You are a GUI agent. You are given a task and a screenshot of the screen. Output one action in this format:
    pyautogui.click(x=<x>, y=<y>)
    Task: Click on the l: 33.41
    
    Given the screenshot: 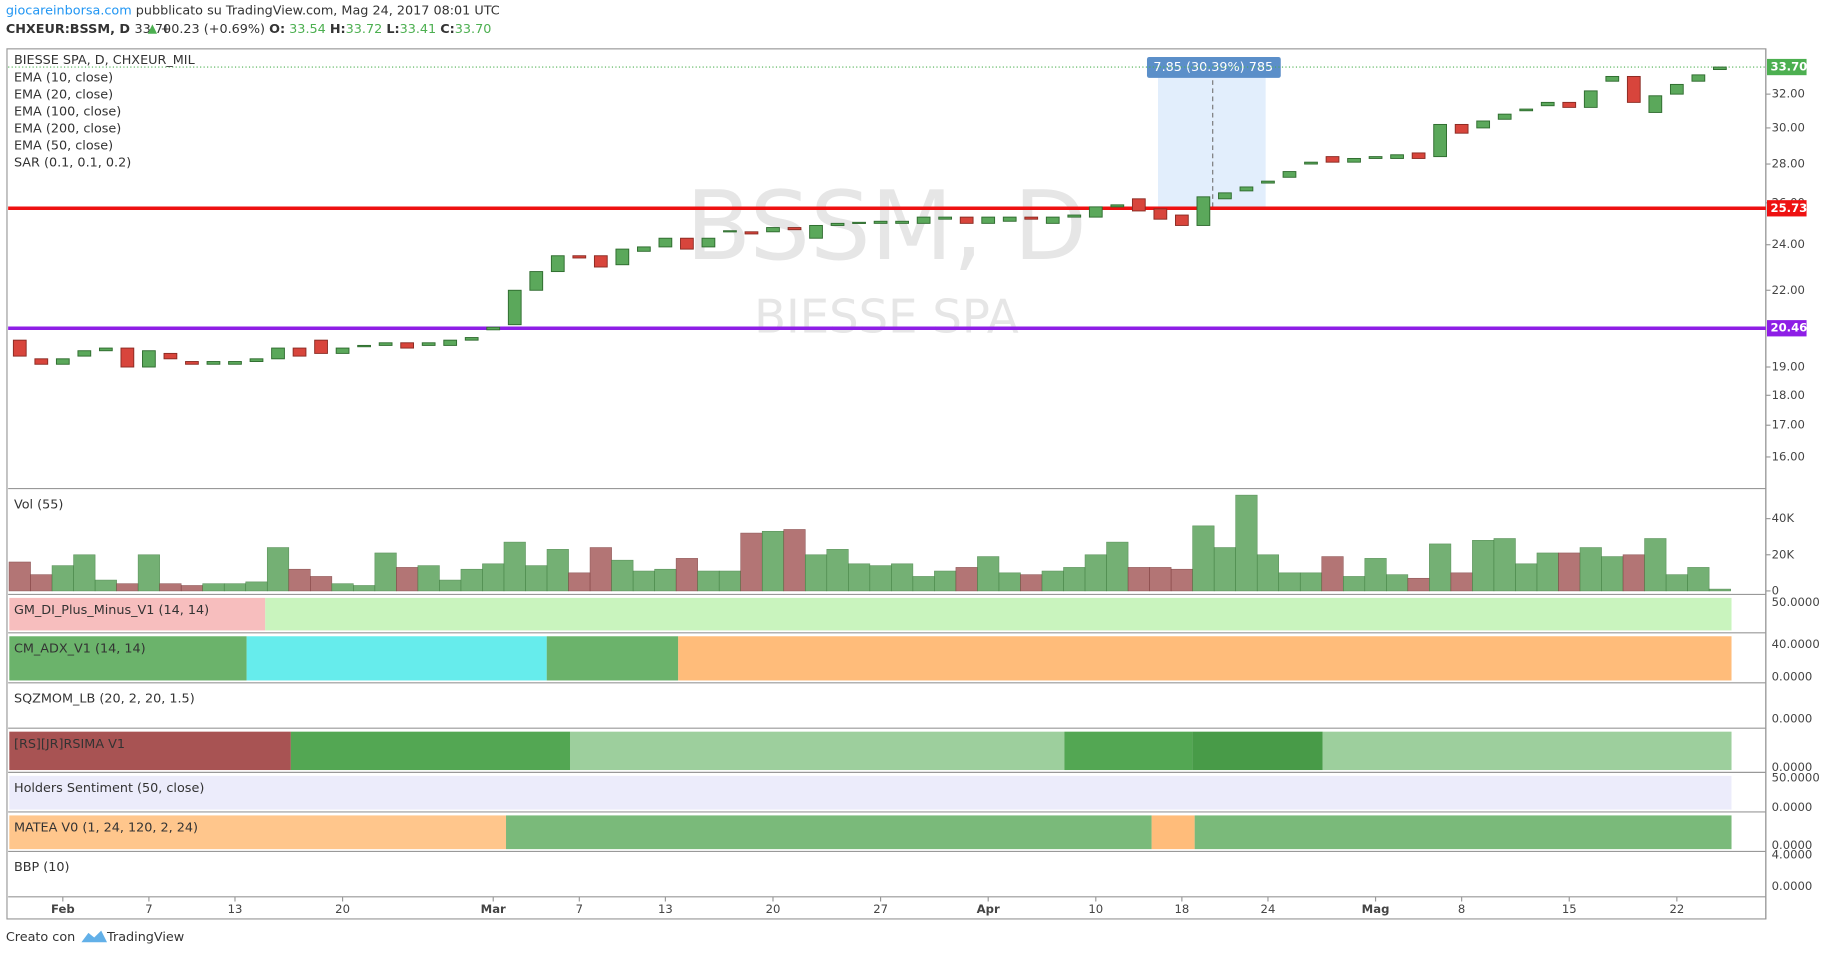 What is the action you would take?
    pyautogui.click(x=418, y=29)
    